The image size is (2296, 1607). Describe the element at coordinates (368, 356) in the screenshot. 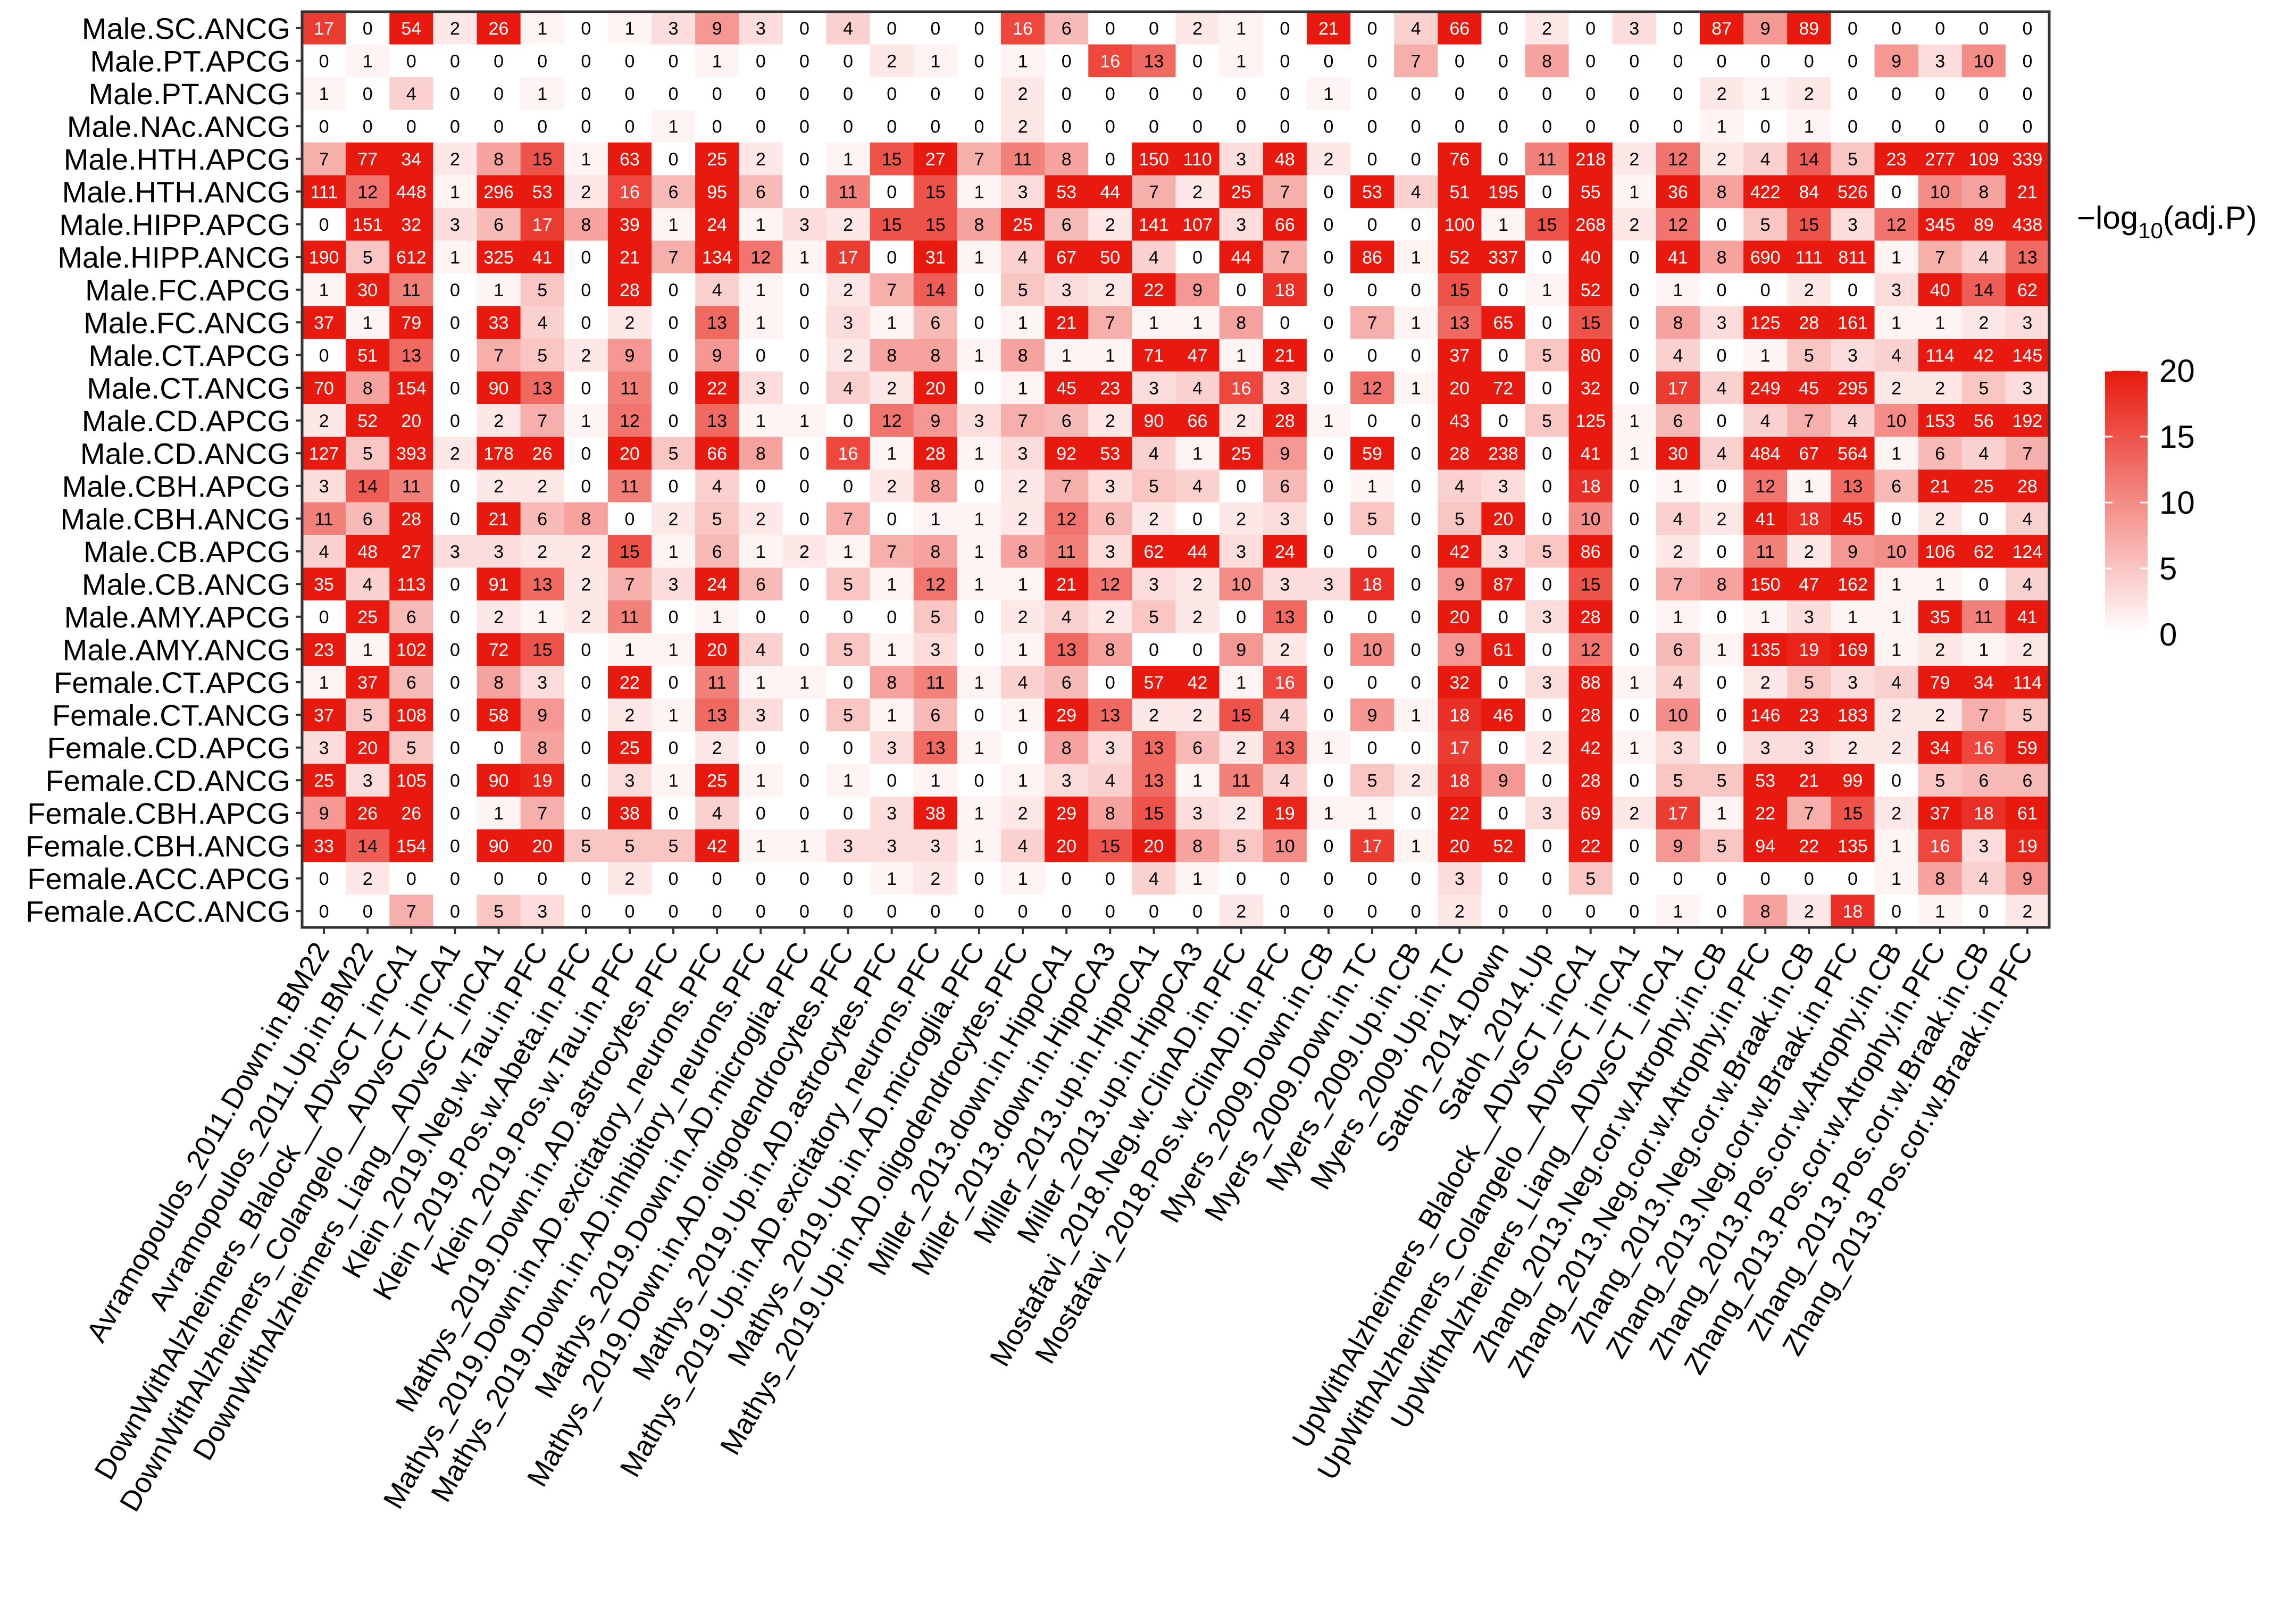

I see `cell-value-label: 51` at that location.